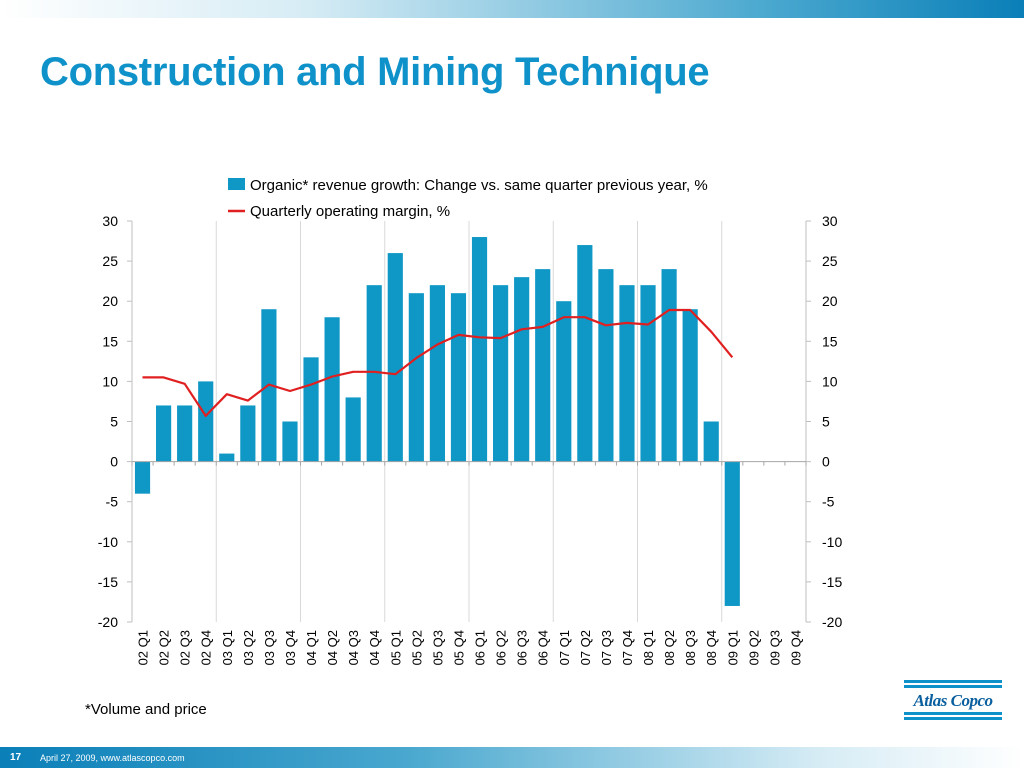  What do you see at coordinates (830, 261) in the screenshot?
I see `y-tick-label-right: 25` at bounding box center [830, 261].